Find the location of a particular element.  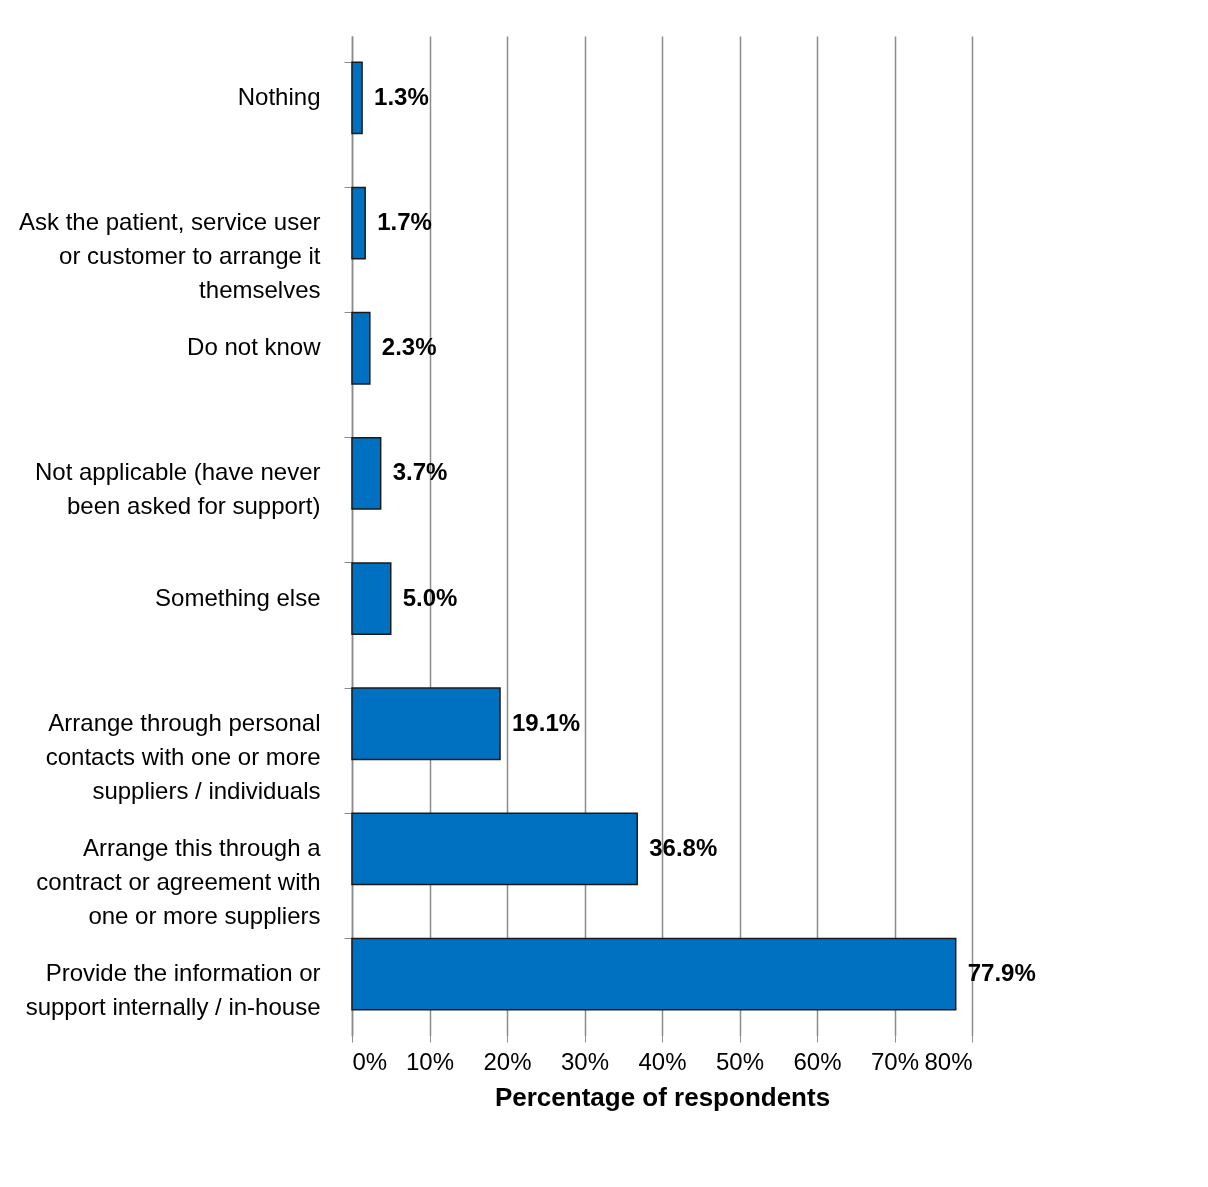

data-label: 19.1% is located at coordinates (546, 722).